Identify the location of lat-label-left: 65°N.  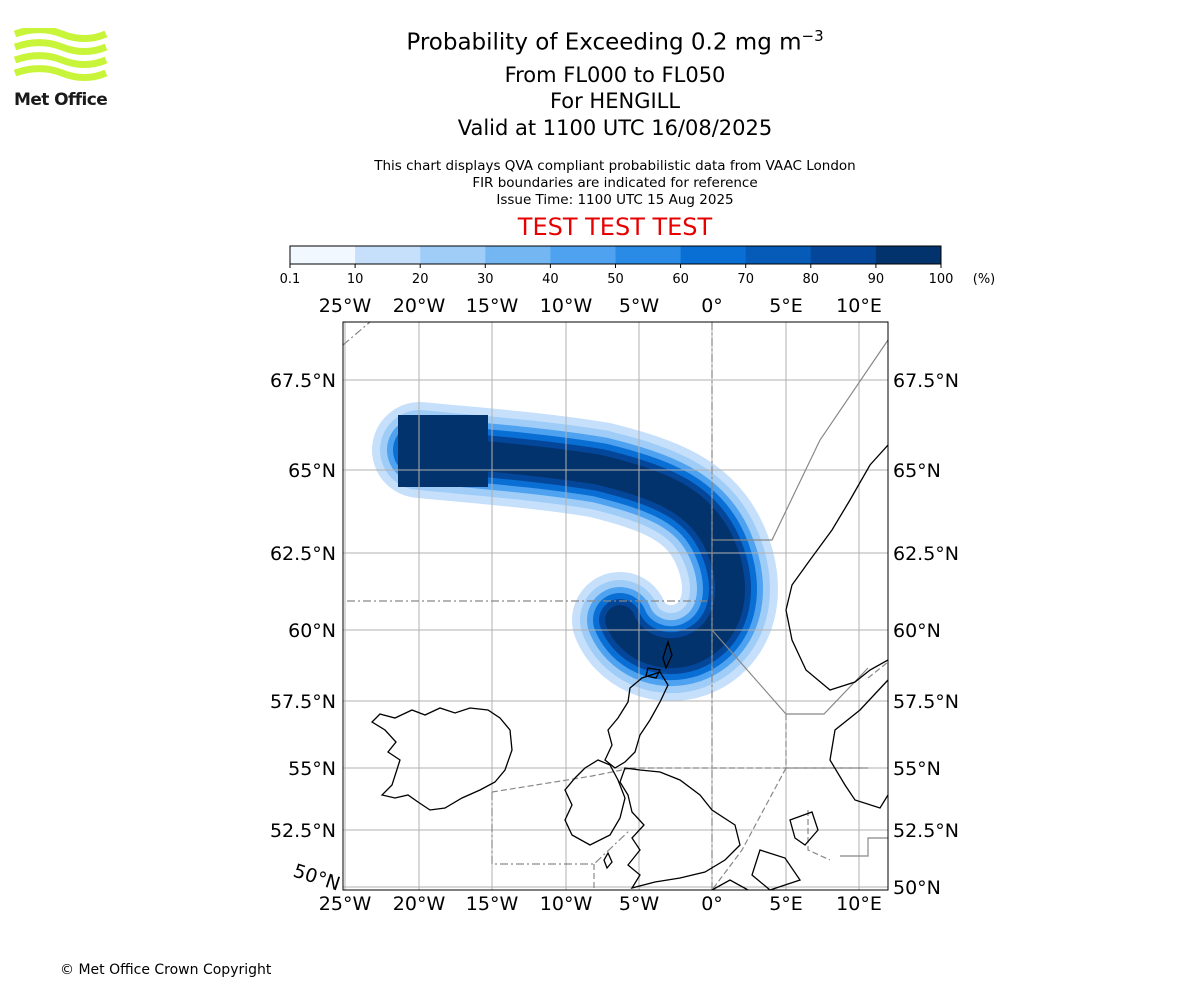
(312, 471).